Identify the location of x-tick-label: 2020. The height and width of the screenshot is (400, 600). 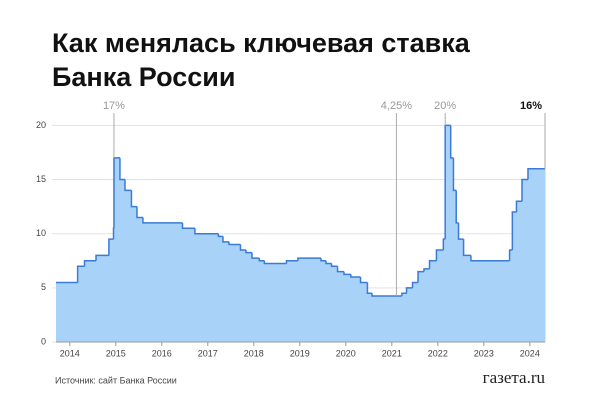
(346, 353).